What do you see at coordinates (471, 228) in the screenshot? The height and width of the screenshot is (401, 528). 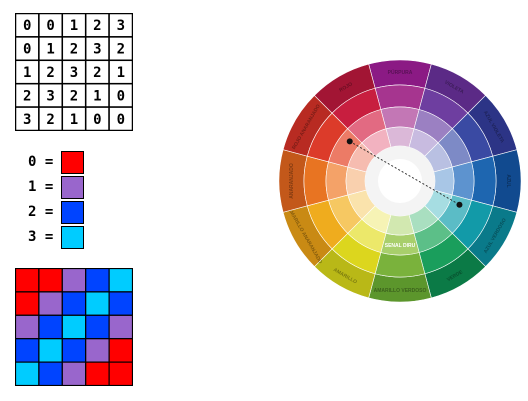 I see `wheel-segment: AZUL VERDOSO` at bounding box center [471, 228].